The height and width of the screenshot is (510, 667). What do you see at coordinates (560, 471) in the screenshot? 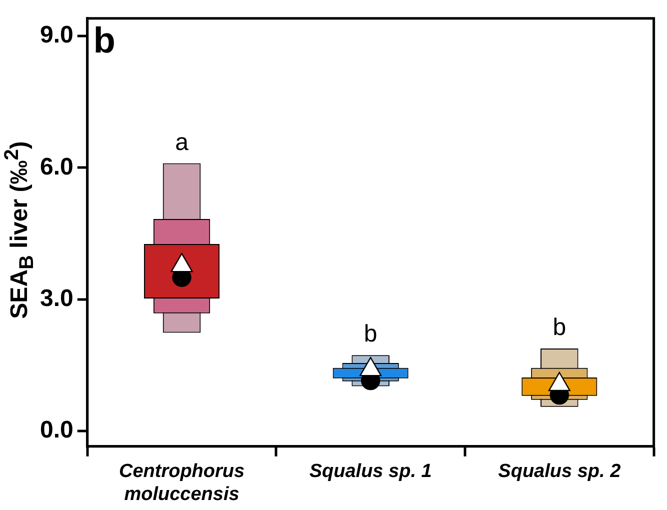
I see `x-tick-label: Squalus sp. 2` at bounding box center [560, 471].